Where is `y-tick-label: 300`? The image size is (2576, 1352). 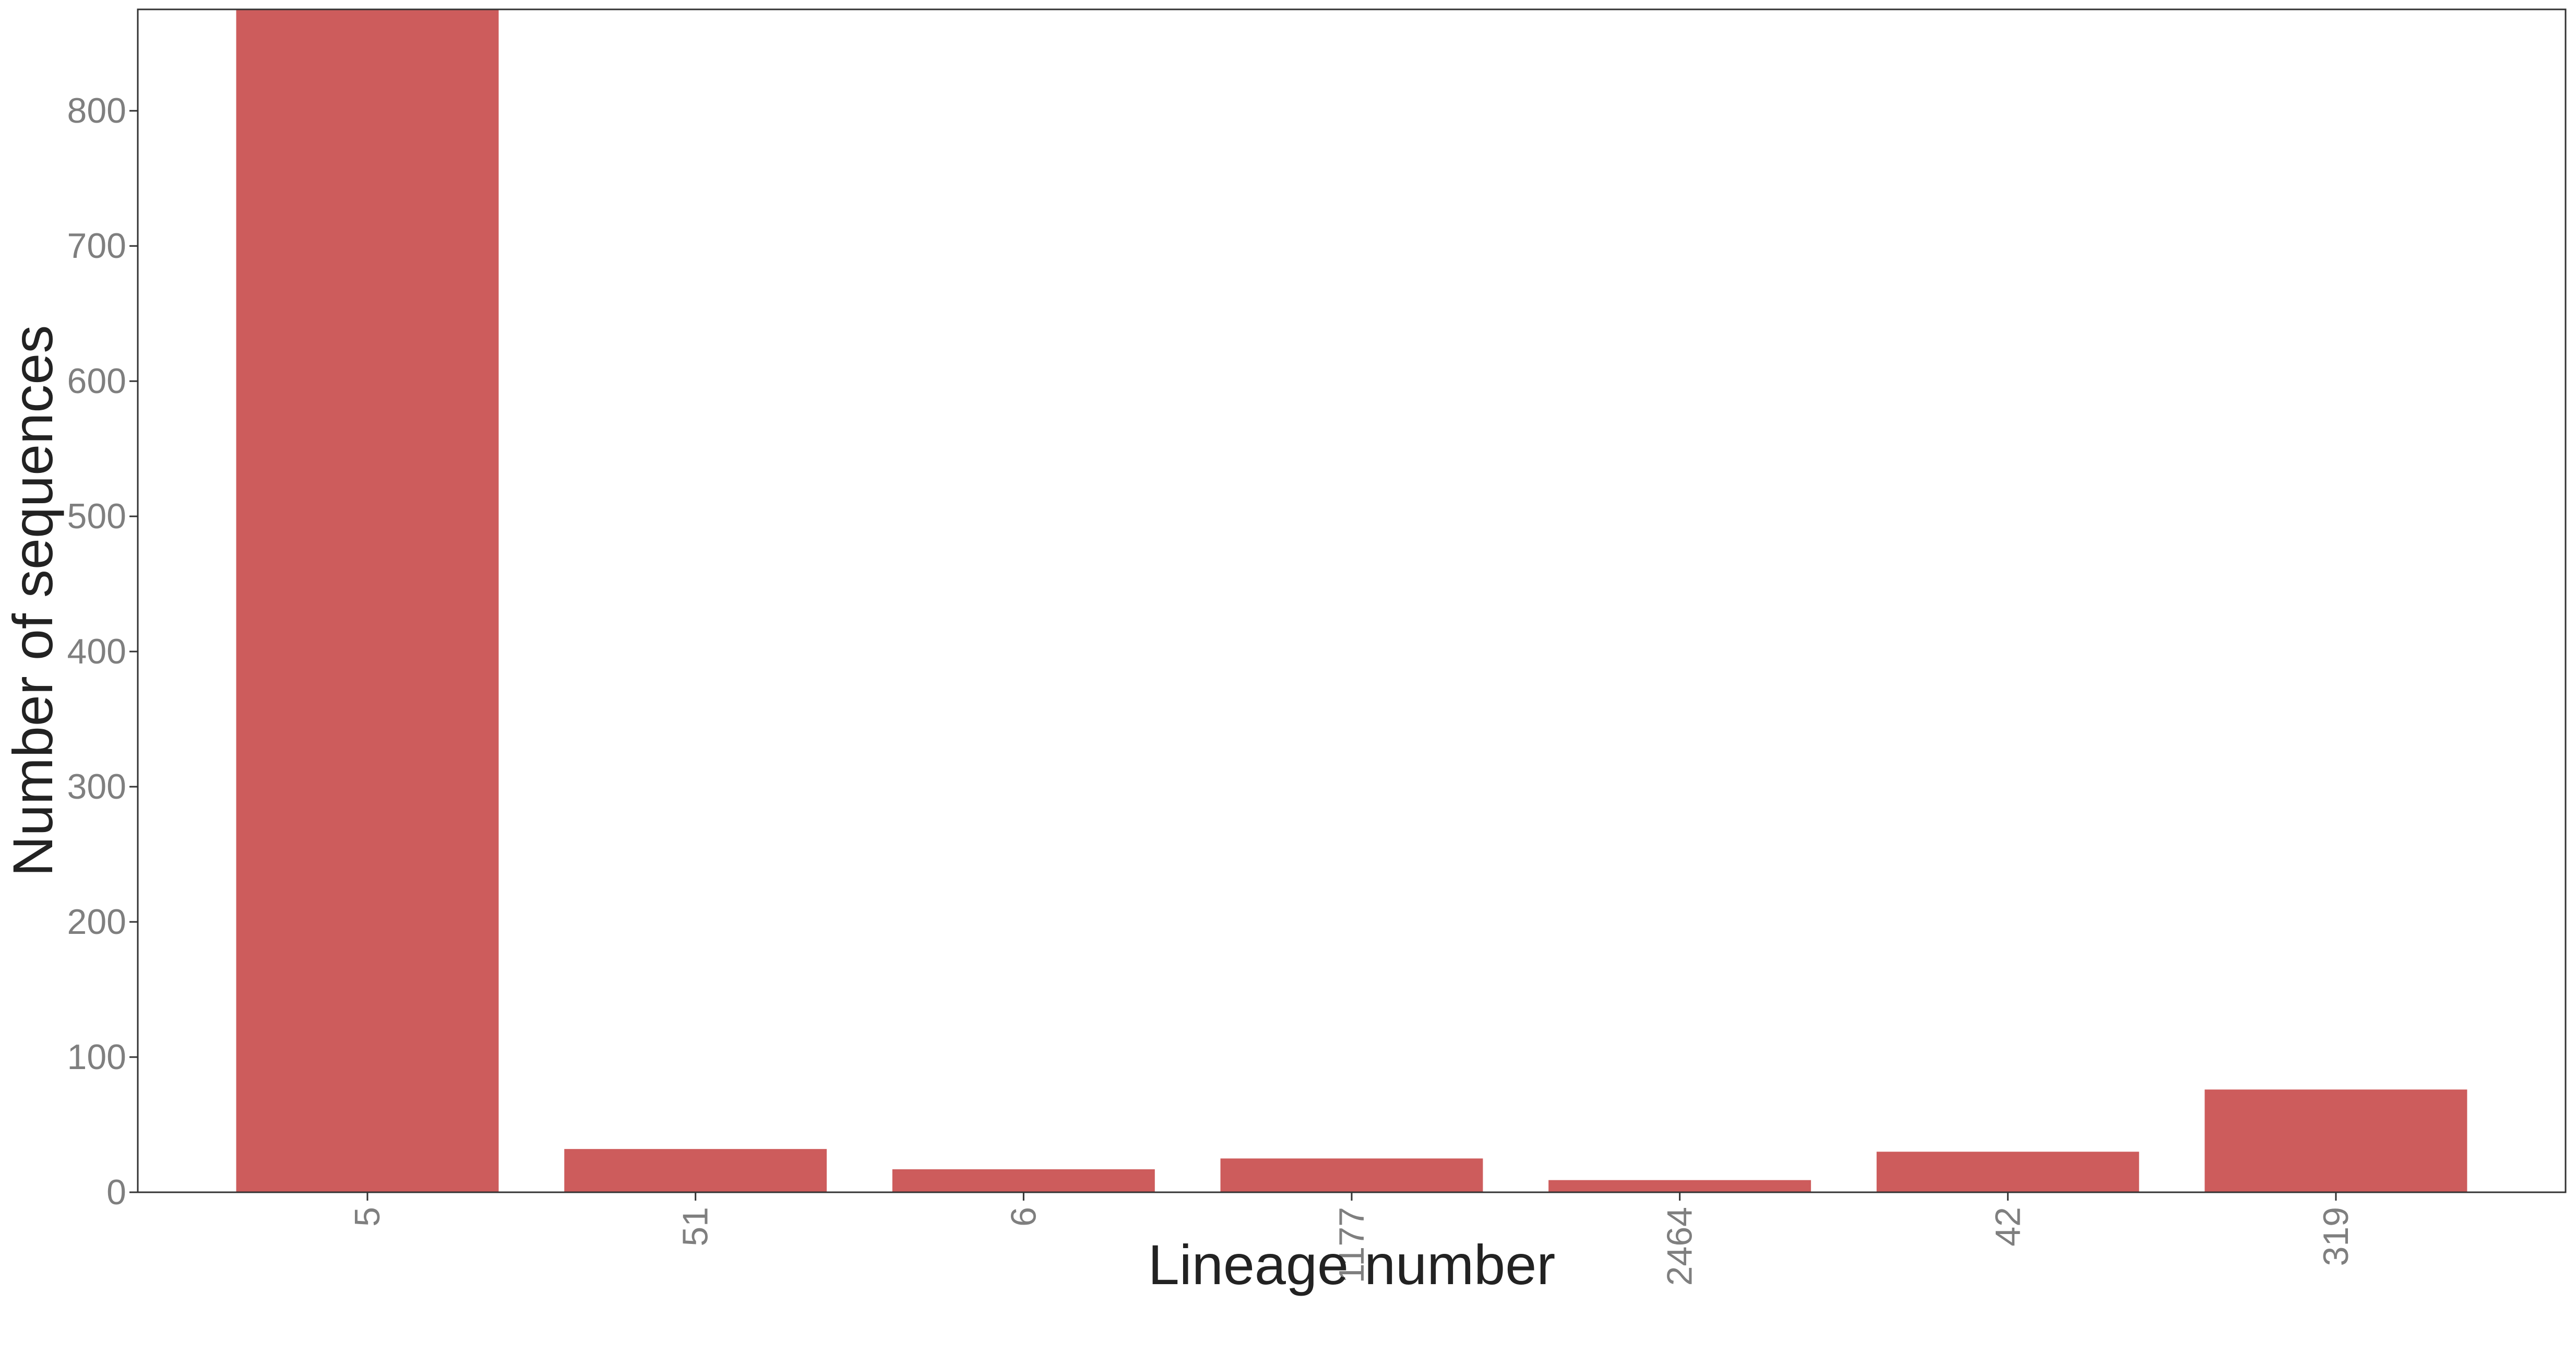
y-tick-label: 300 is located at coordinates (97, 787).